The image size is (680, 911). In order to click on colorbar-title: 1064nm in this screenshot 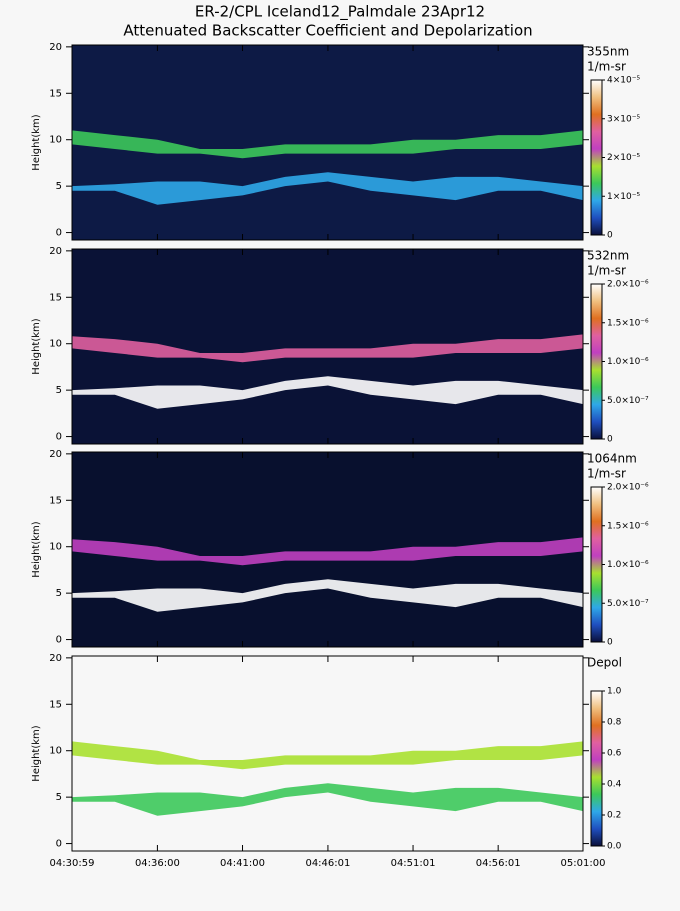, I will do `click(612, 459)`.